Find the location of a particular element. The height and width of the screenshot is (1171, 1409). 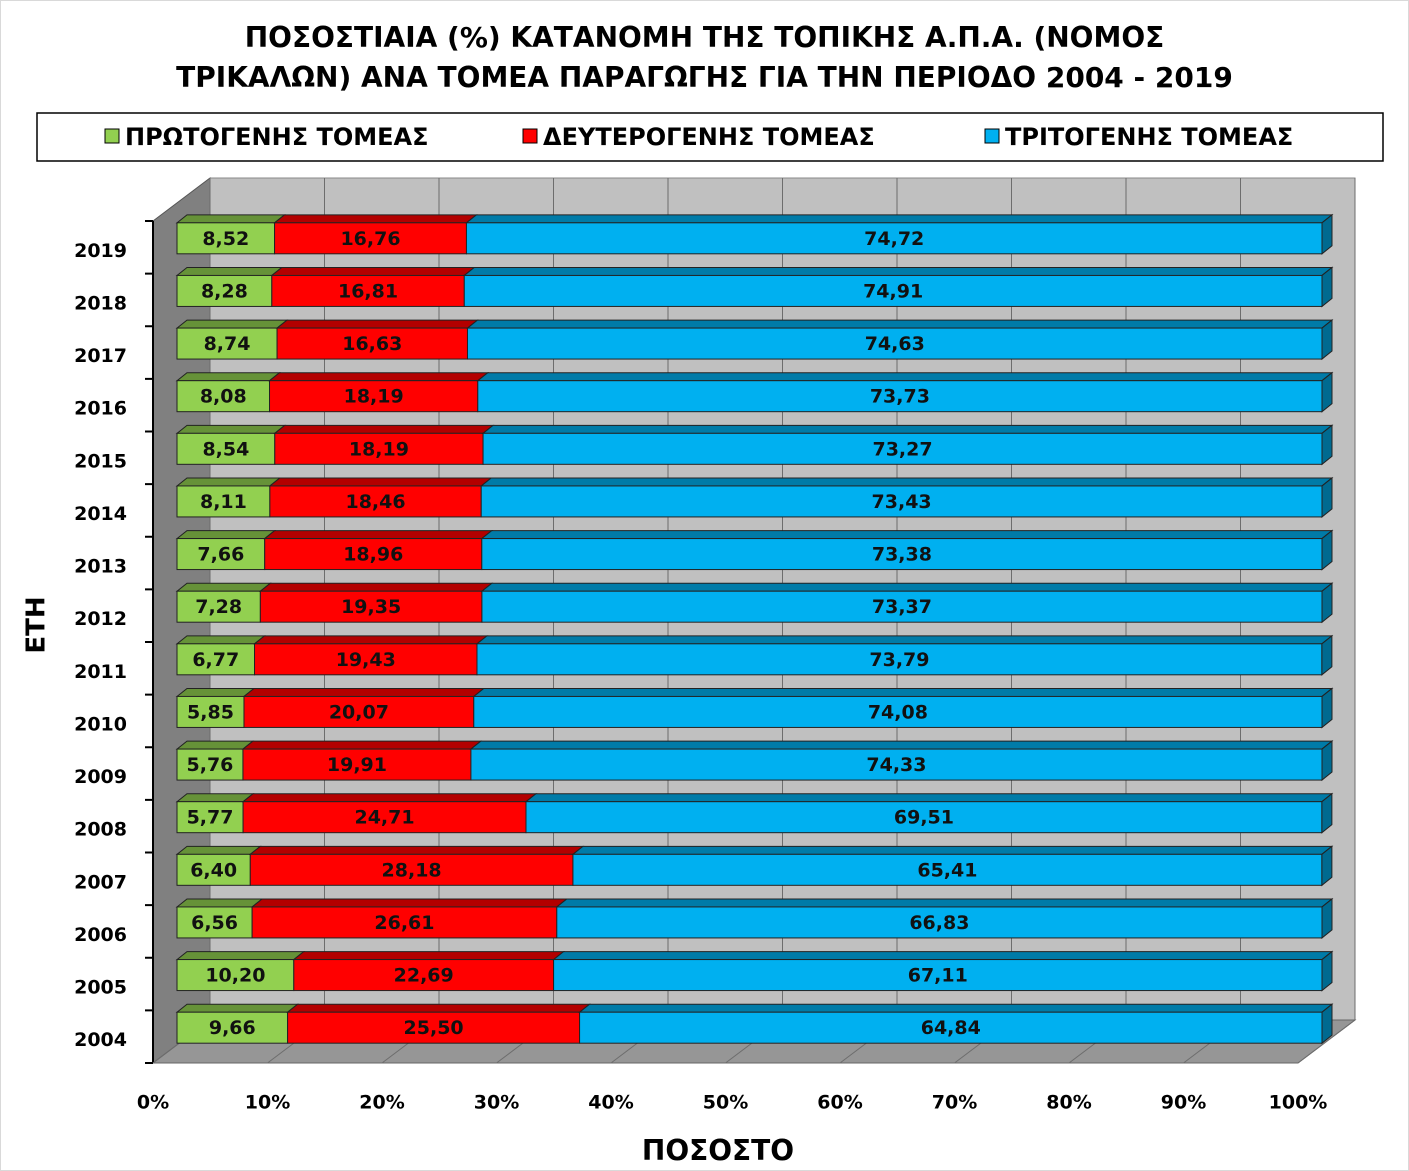

value-label: 18,19 is located at coordinates (379, 449).